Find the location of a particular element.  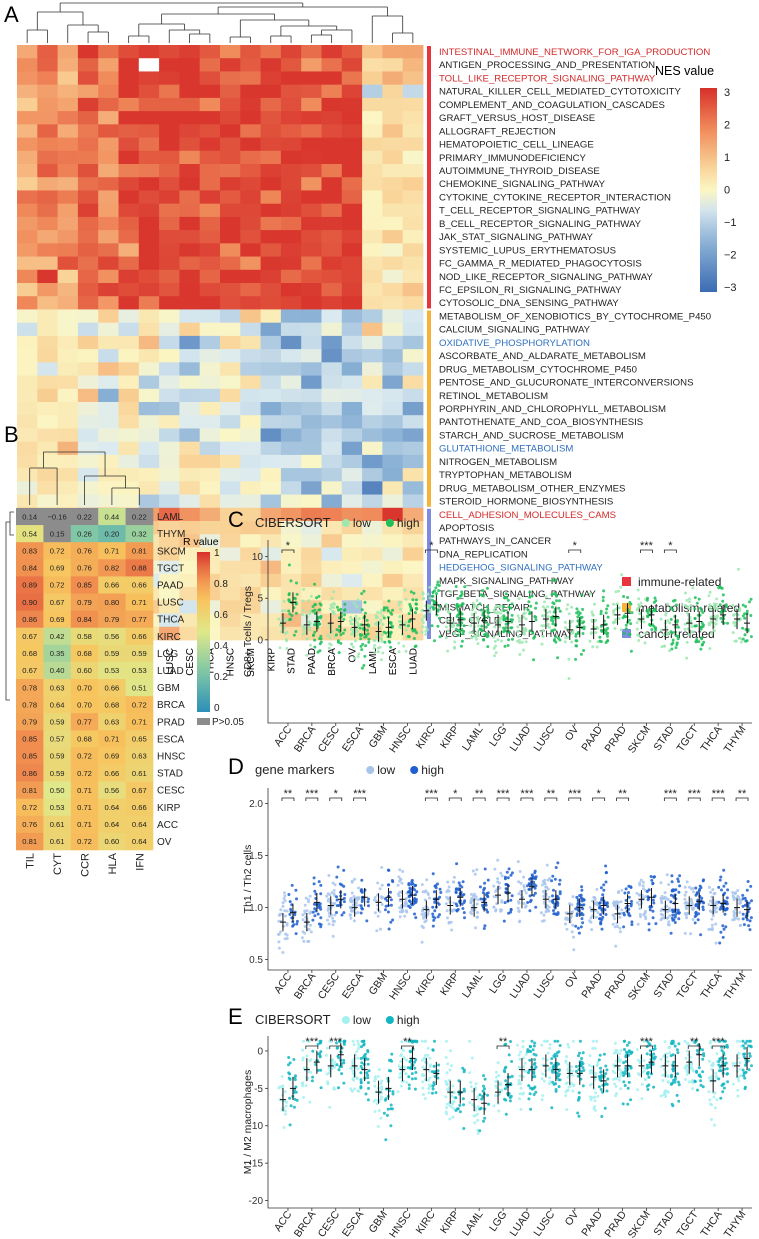

panel-a-letter: A is located at coordinates (11, 14).